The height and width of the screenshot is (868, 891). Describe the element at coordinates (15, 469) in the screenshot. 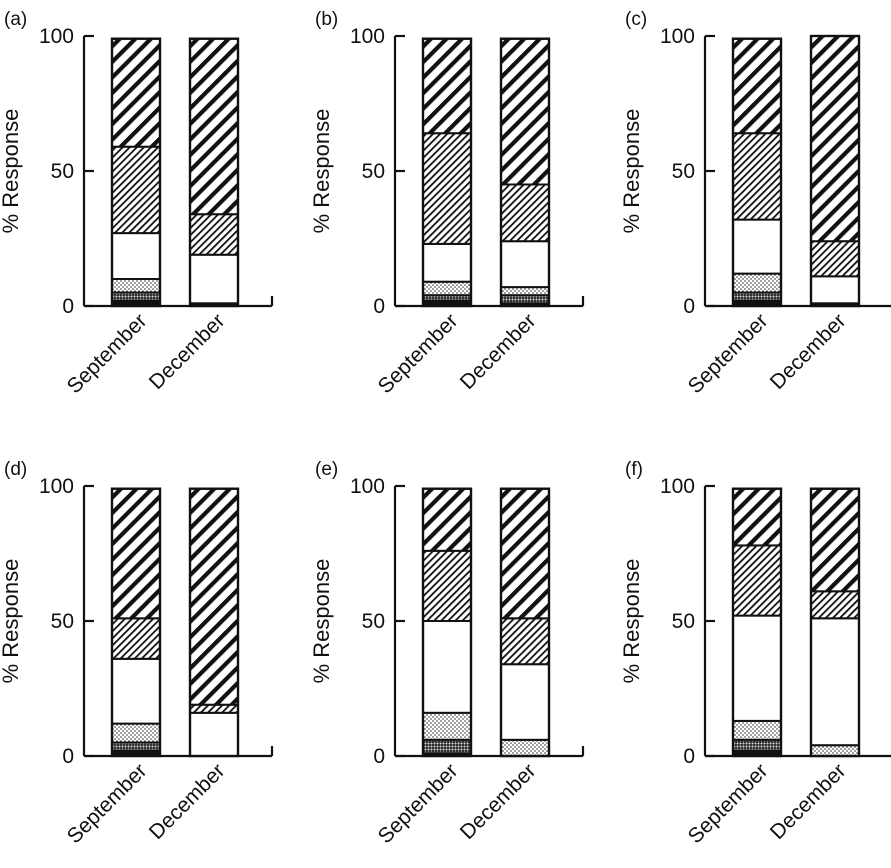

I see `panel-label: (d)` at that location.